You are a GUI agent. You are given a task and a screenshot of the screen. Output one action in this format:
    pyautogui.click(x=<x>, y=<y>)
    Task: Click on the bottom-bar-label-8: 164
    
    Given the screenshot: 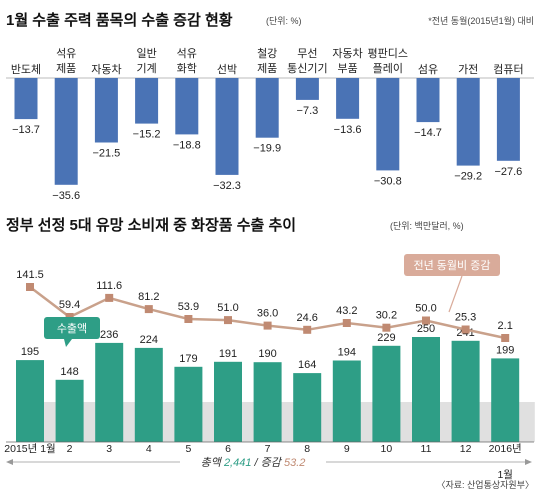 What is the action you would take?
    pyautogui.click(x=307, y=365)
    